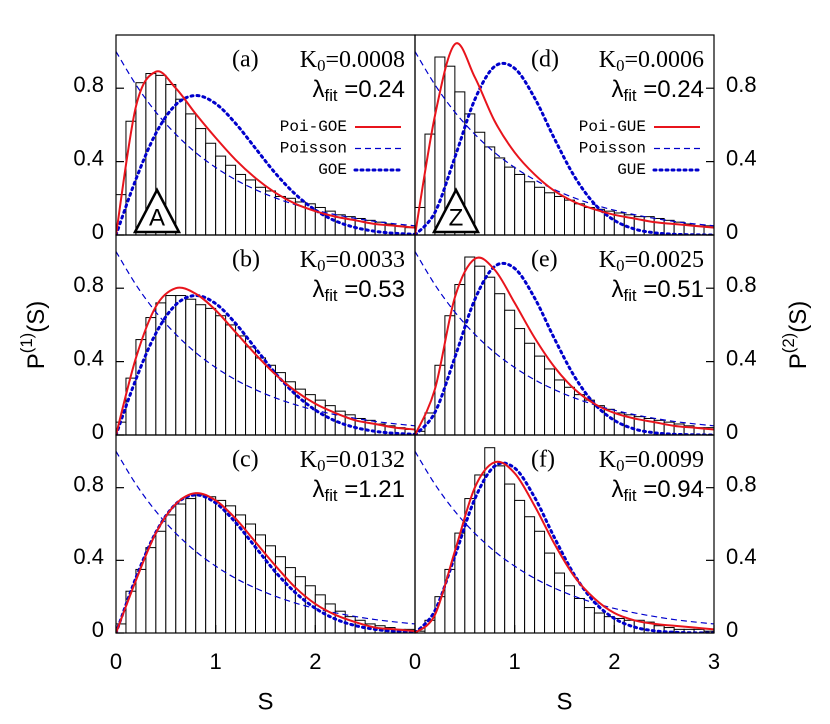 The image size is (830, 724). I want to click on k-annotation: K0=0.0008, so click(352, 61).